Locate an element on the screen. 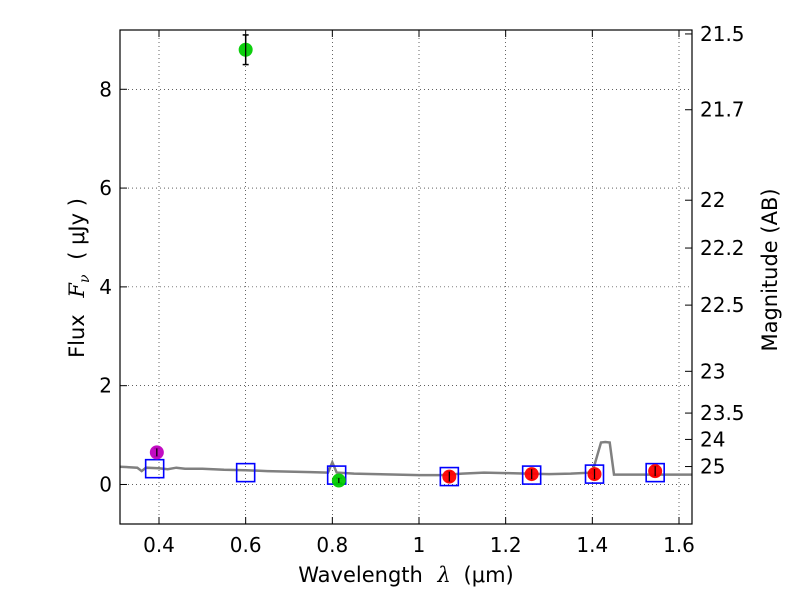 This screenshot has width=800, height=600. magnitude-tick-label: 23 is located at coordinates (712, 371).